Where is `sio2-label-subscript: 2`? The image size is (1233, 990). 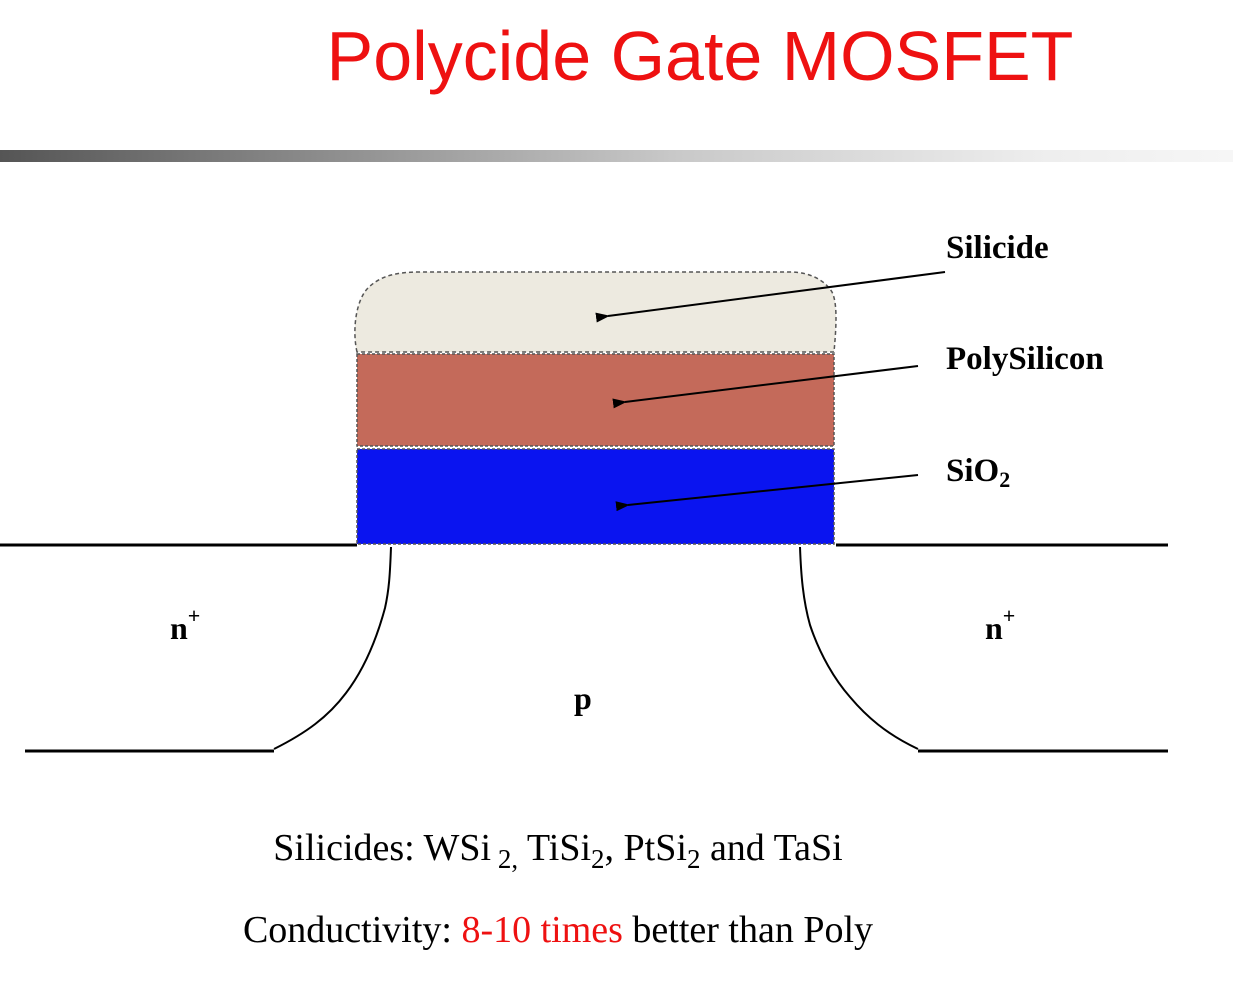
sio2-label-subscript: 2 is located at coordinates (1005, 479).